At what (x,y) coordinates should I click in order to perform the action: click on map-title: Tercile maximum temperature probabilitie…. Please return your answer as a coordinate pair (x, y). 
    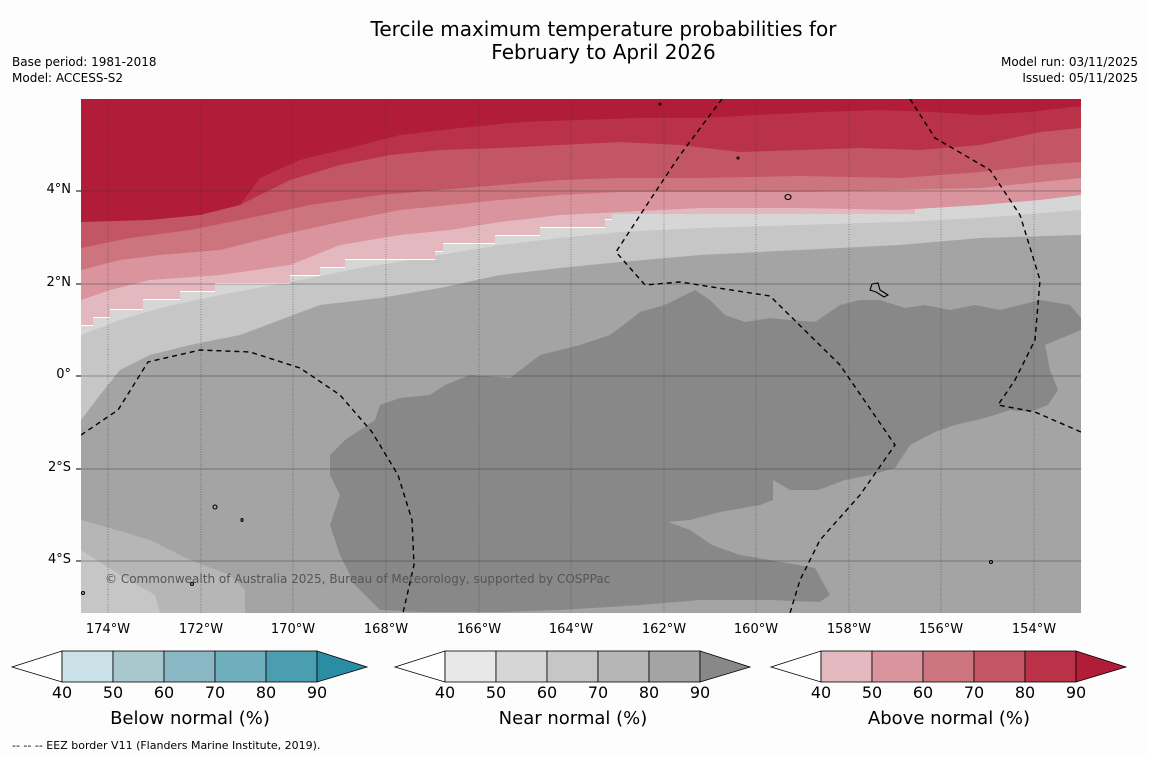
    Looking at the image, I should click on (575, 41).